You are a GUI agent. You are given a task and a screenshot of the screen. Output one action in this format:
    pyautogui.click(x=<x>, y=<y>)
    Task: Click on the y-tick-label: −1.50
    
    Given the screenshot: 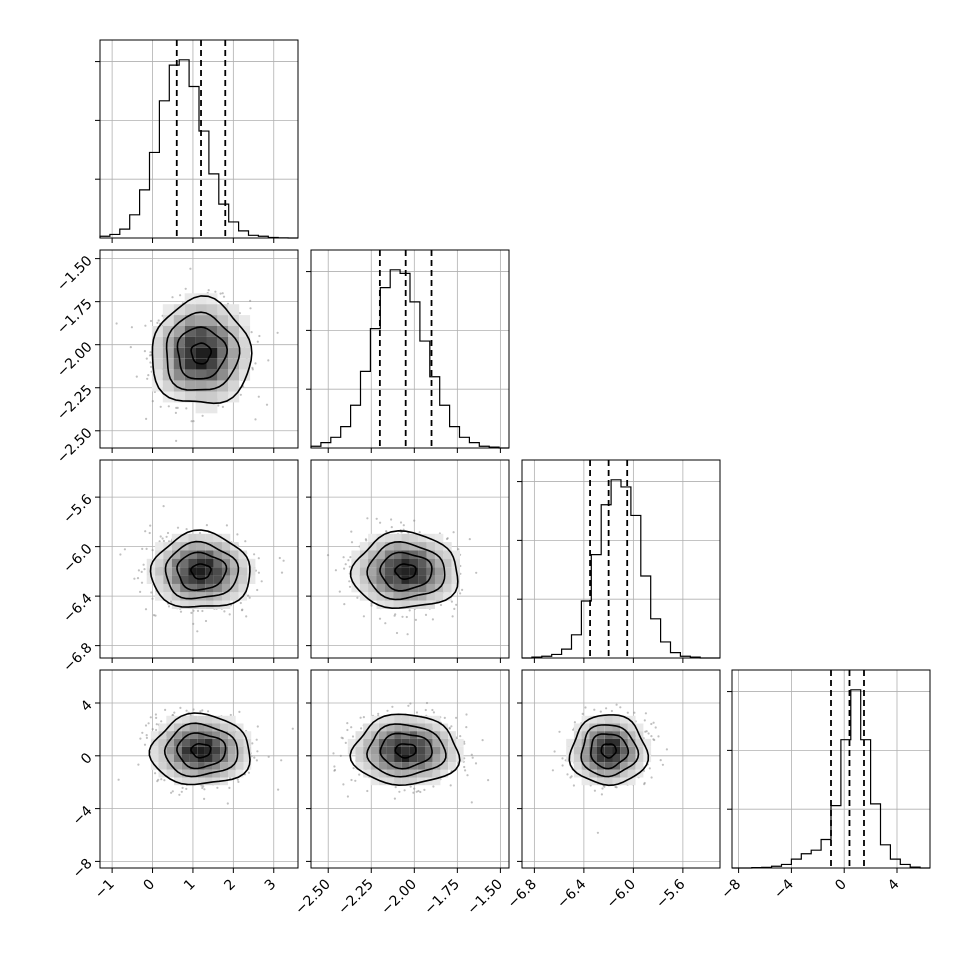 What is the action you would take?
    pyautogui.click(x=75, y=274)
    